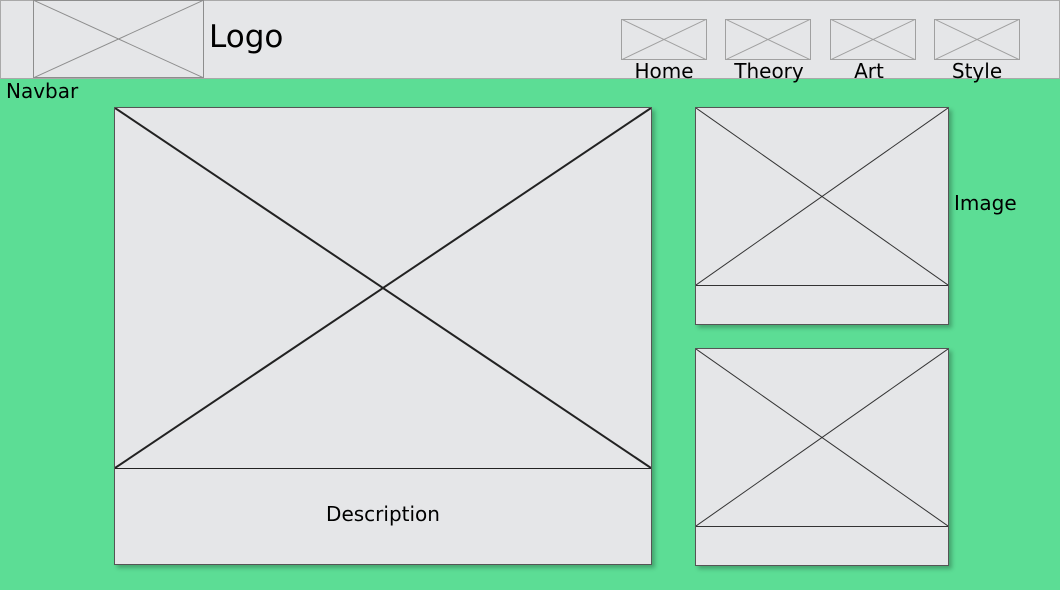 The image size is (1060, 590). I want to click on nav-art-thumb, so click(873, 39).